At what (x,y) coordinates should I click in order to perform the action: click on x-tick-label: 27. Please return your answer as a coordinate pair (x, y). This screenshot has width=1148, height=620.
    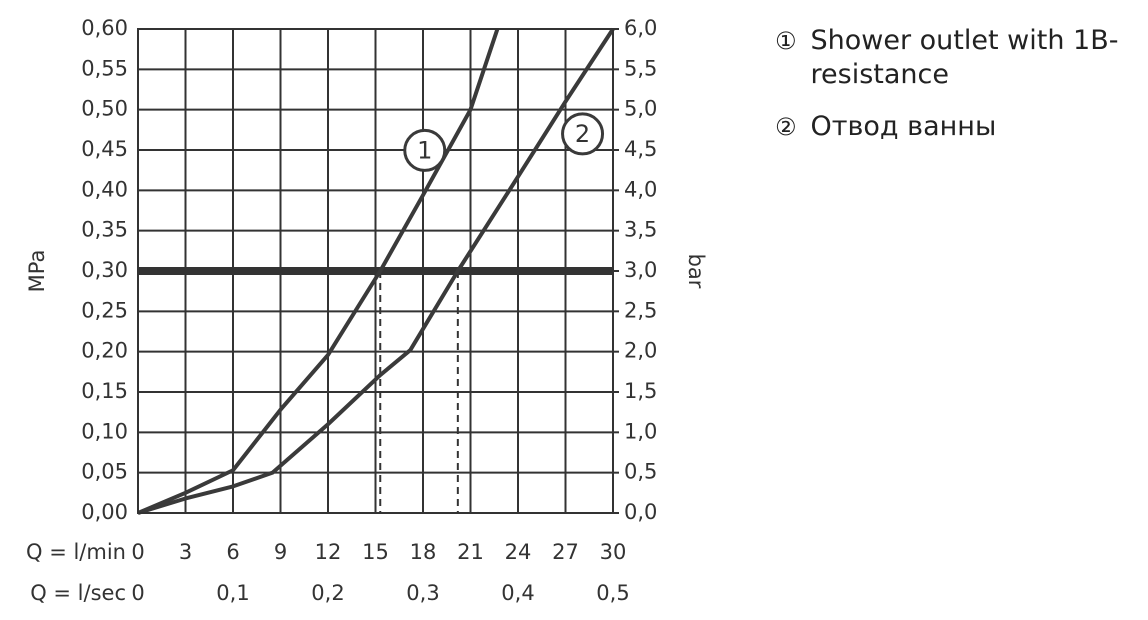
    Looking at the image, I should click on (565, 552).